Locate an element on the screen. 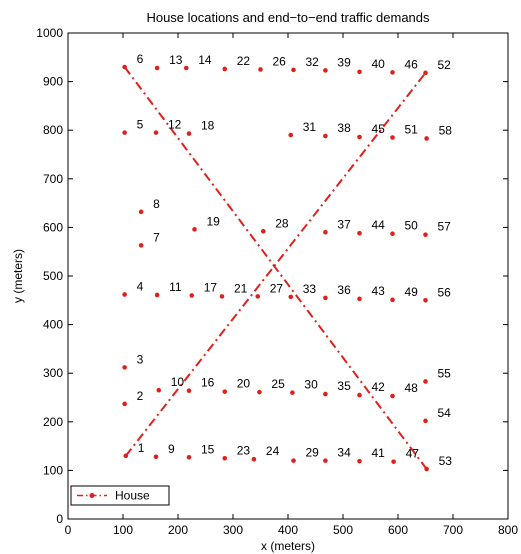 The width and height of the screenshot is (521, 554). house-label: 27 is located at coordinates (277, 288).